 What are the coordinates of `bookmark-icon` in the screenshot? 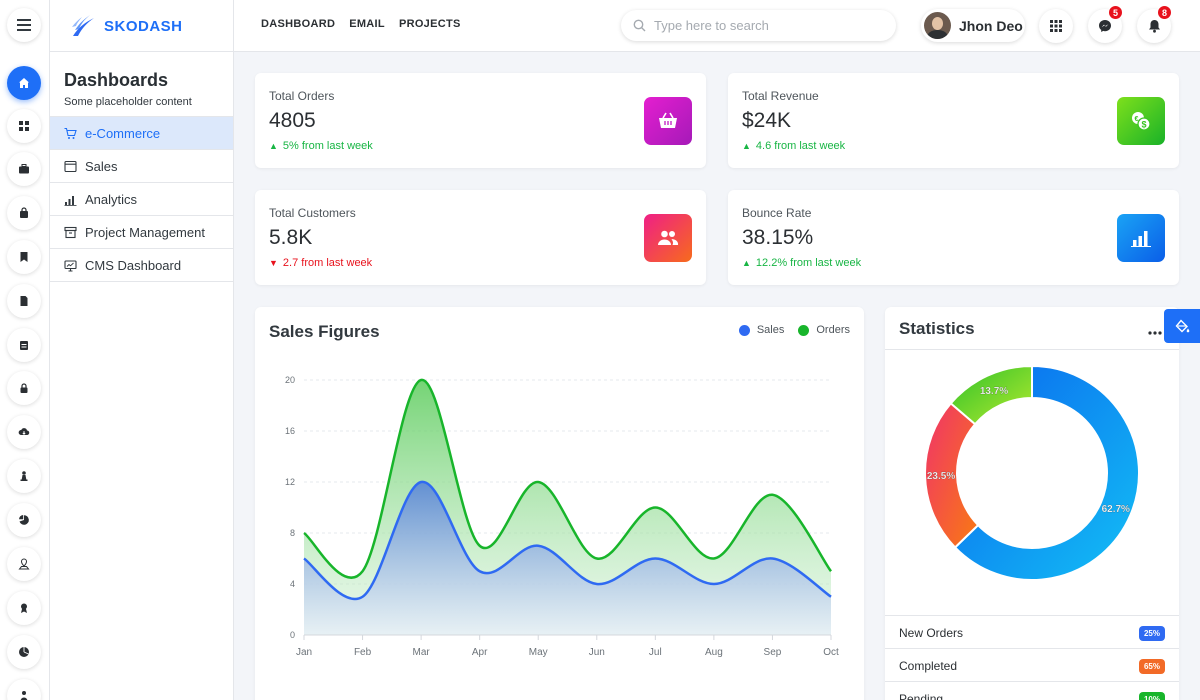 It's located at (24, 257).